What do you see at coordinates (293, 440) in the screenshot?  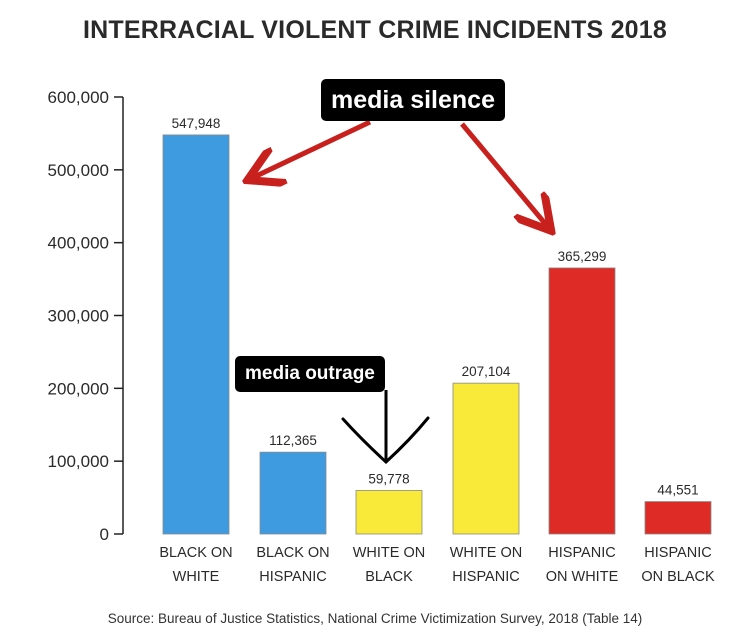 I see `bar-value-label: 112,365` at bounding box center [293, 440].